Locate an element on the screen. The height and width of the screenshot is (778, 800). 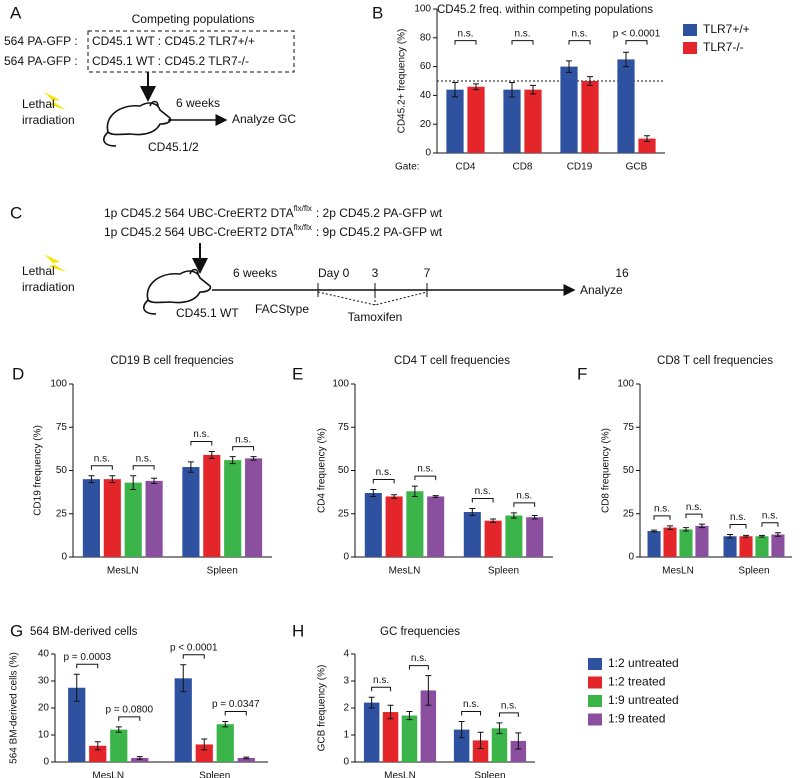
y-tick-label: 50 is located at coordinates (62, 470).